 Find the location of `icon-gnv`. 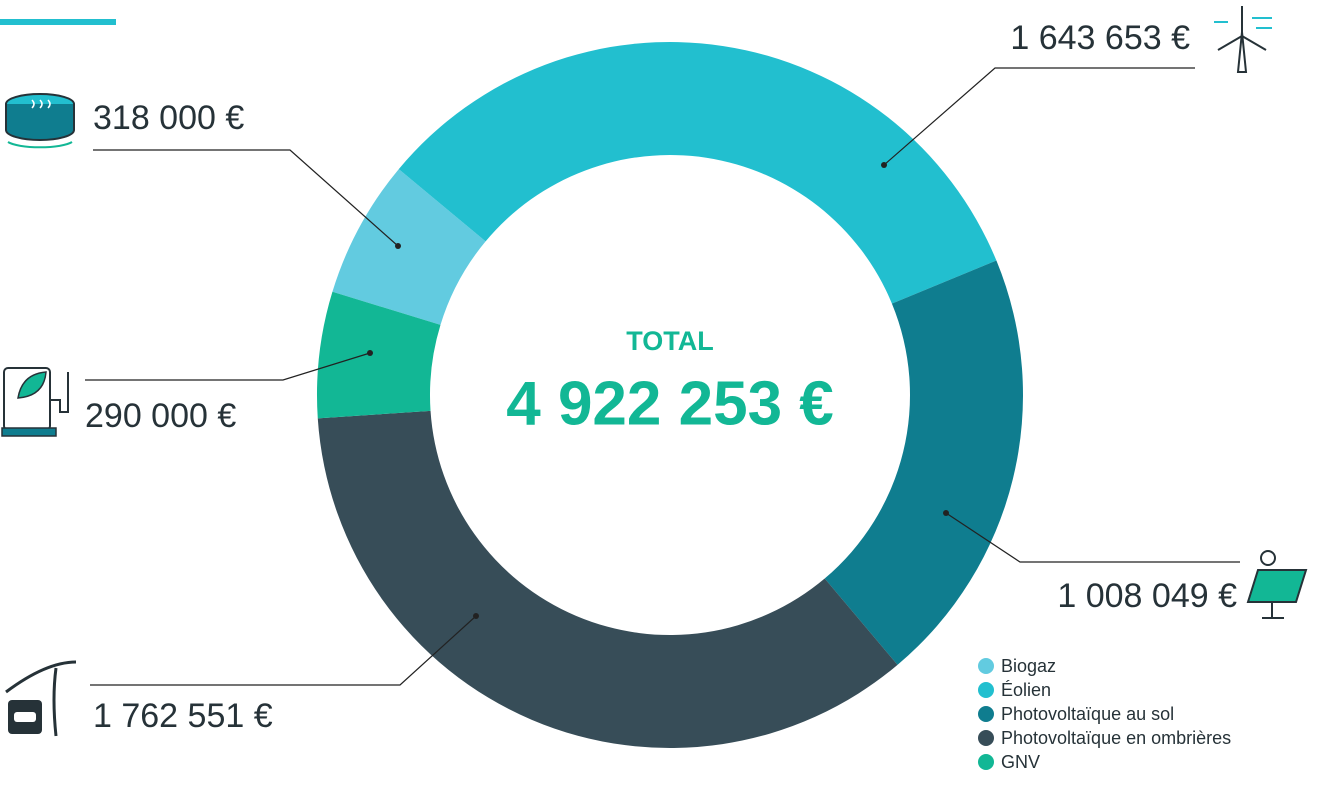

icon-gnv is located at coordinates (35, 402).